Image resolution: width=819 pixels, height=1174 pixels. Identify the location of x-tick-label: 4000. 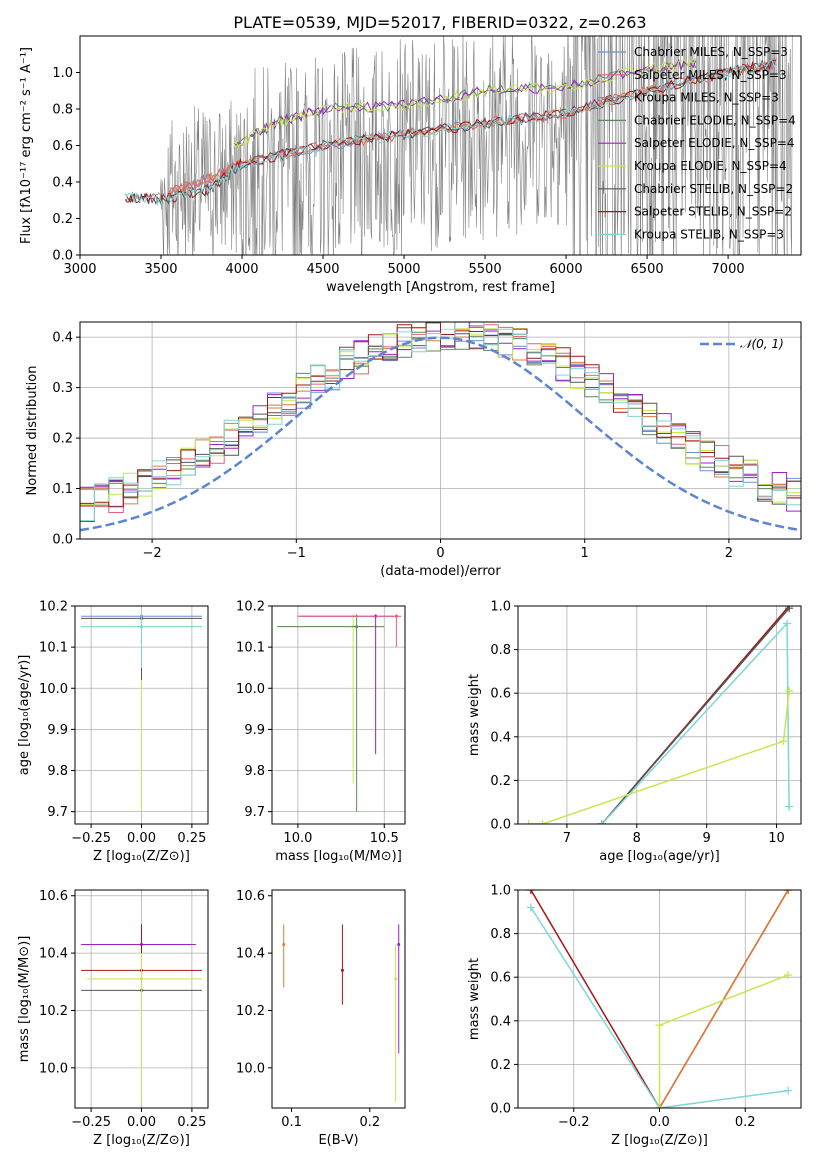
(241, 269).